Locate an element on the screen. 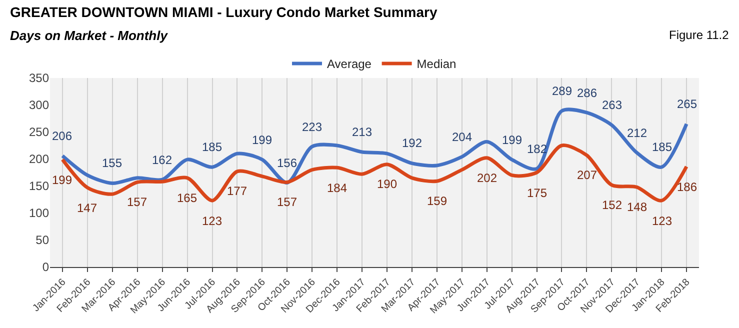 This screenshot has height=328, width=739. data-label: 148 is located at coordinates (637, 207).